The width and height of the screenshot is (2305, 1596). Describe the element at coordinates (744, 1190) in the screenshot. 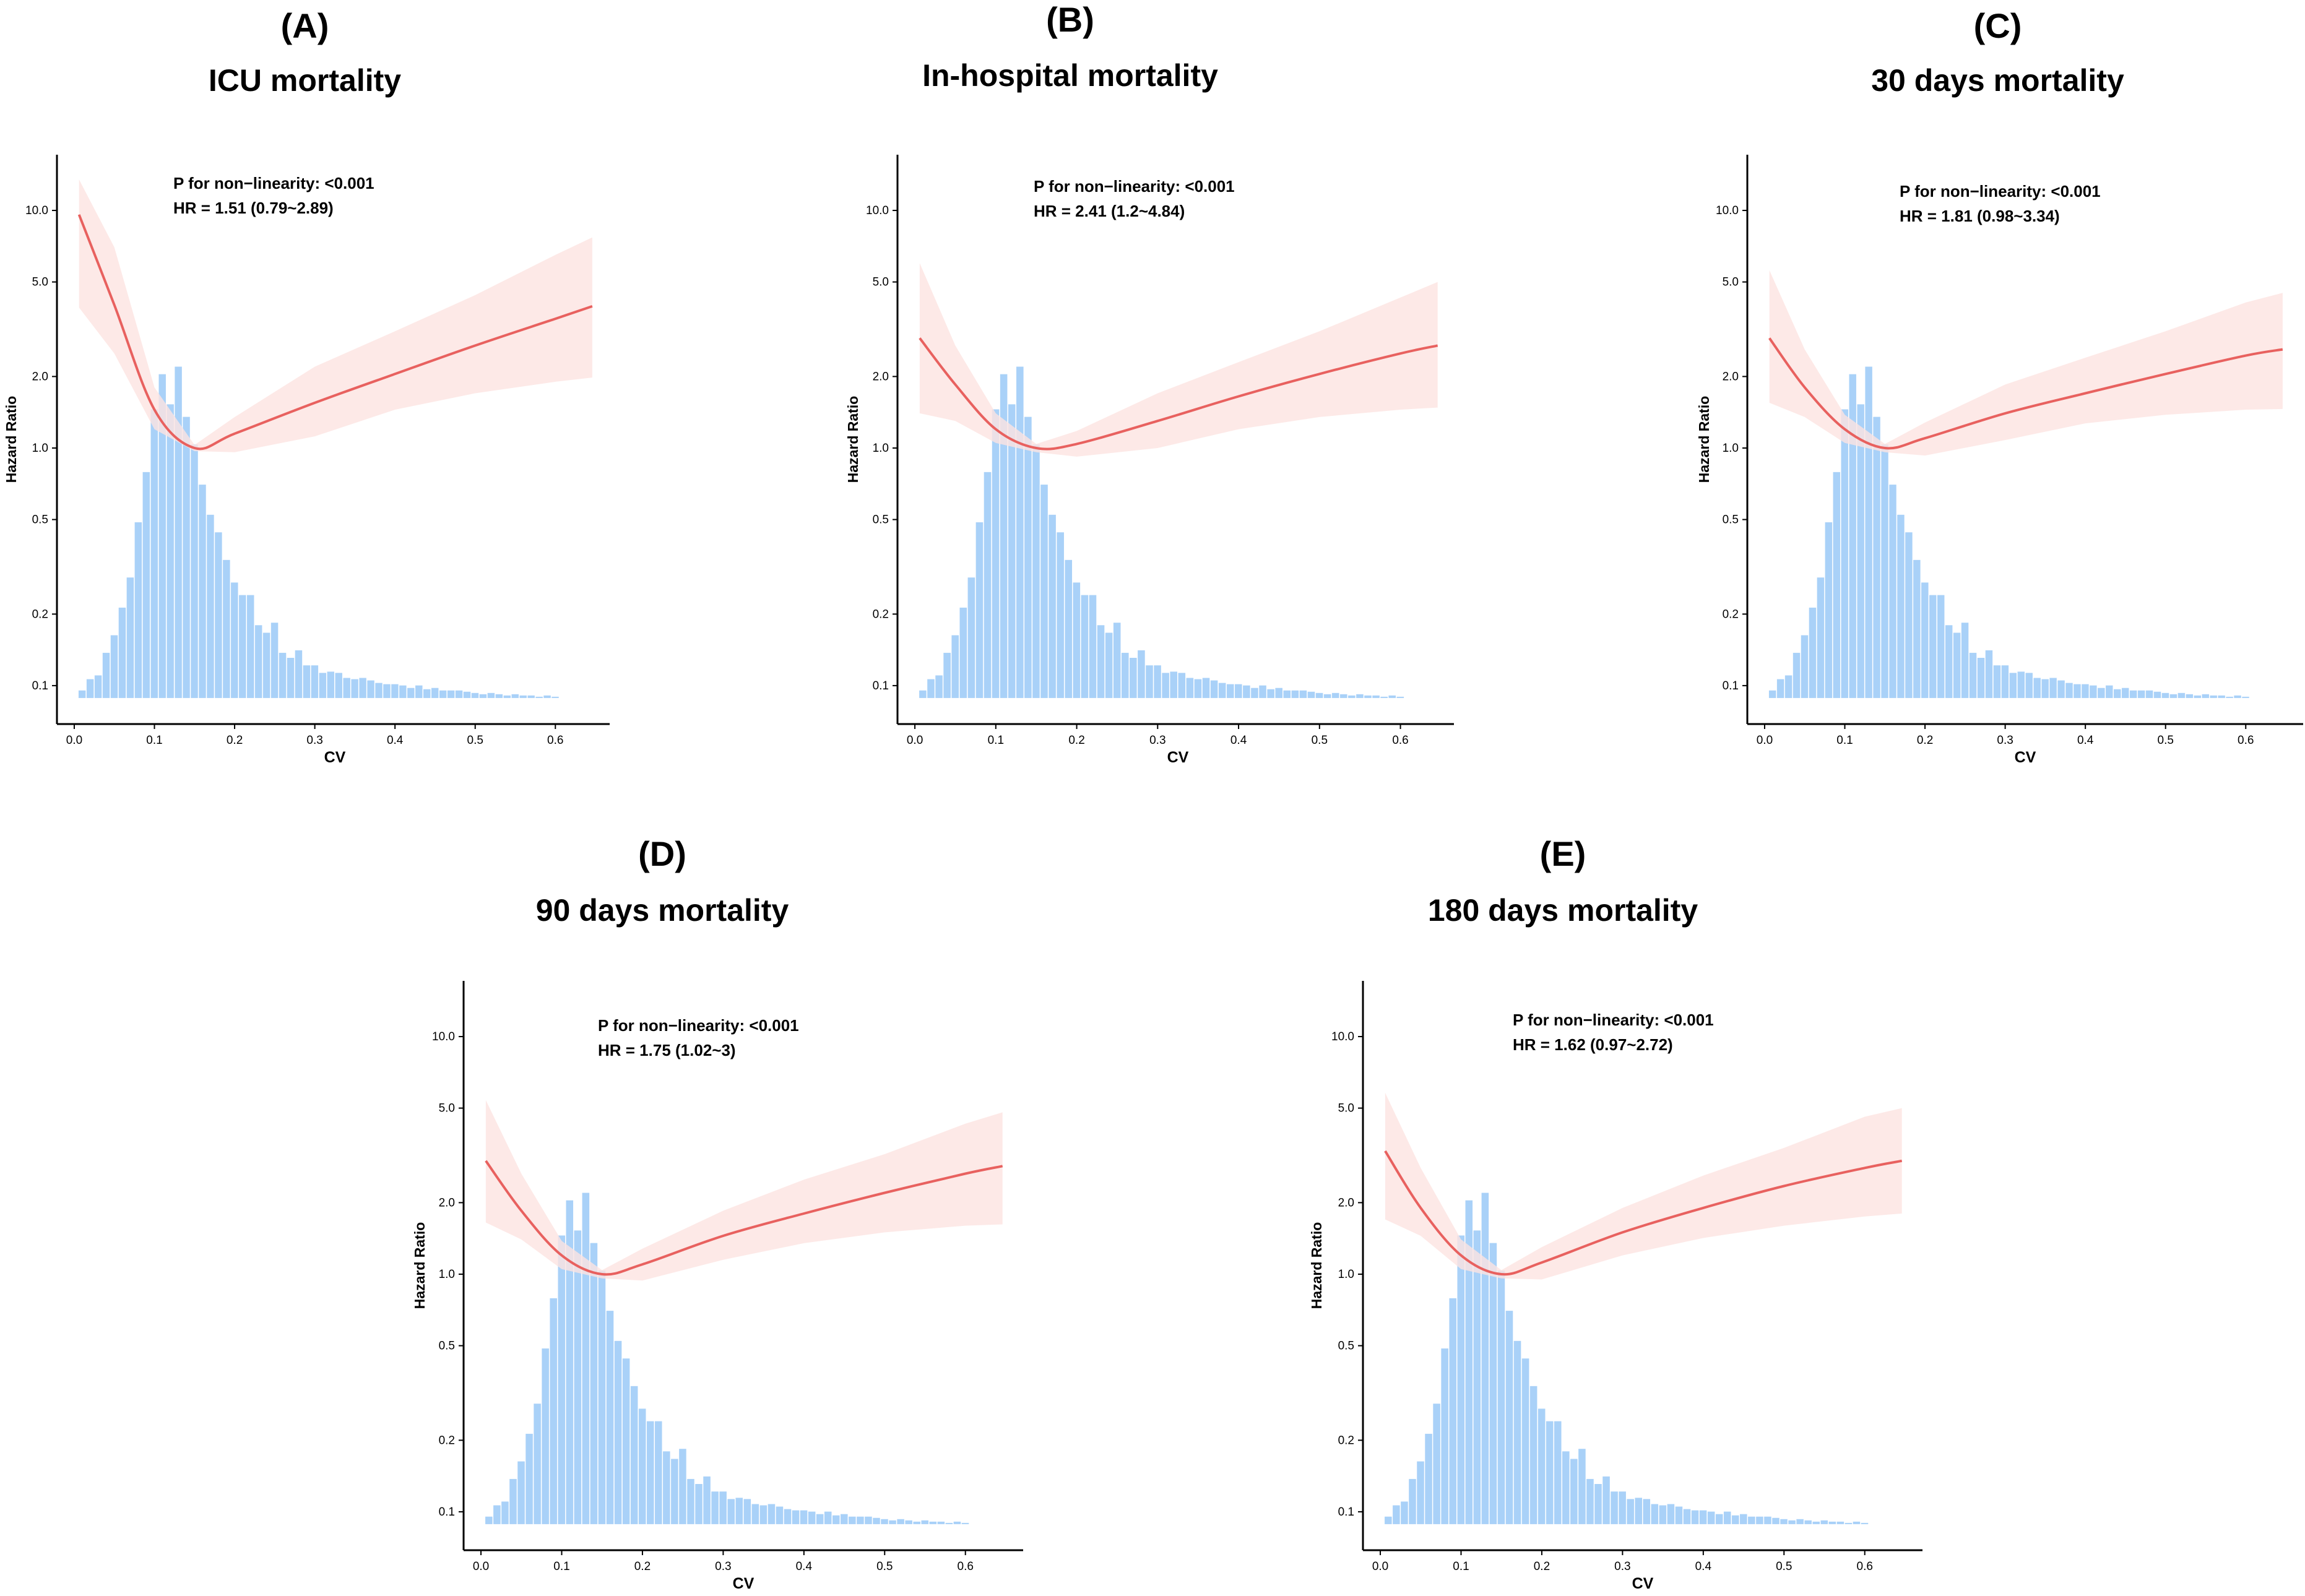

I see `confidence-band` at that location.